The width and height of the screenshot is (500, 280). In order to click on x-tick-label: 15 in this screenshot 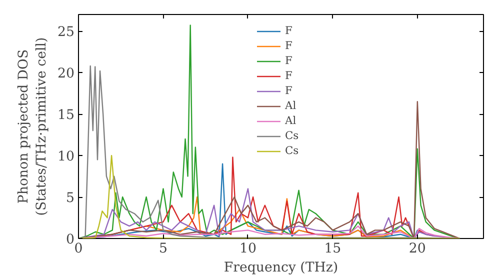, I will do `click(333, 249)`.